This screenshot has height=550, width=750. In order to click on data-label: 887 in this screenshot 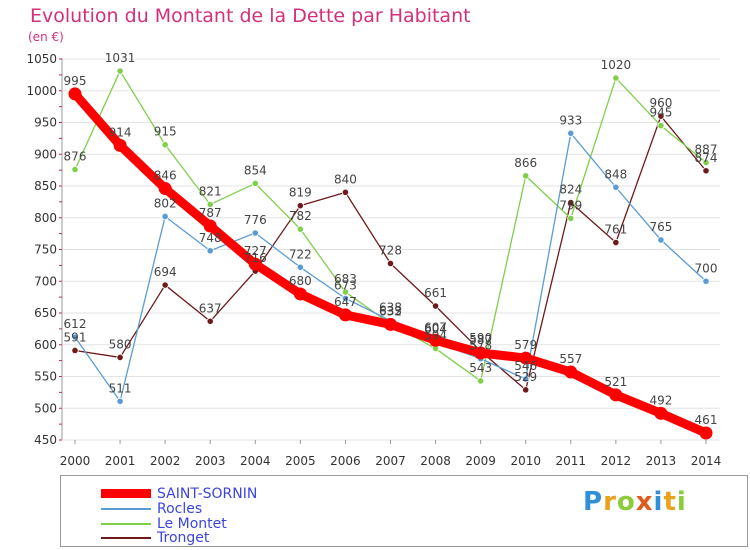, I will do `click(706, 150)`.